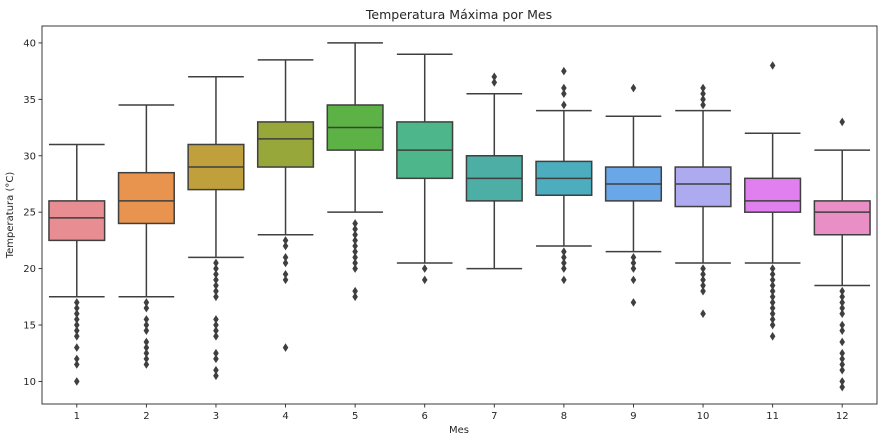  I want to click on x-tick-label: 11, so click(772, 416).